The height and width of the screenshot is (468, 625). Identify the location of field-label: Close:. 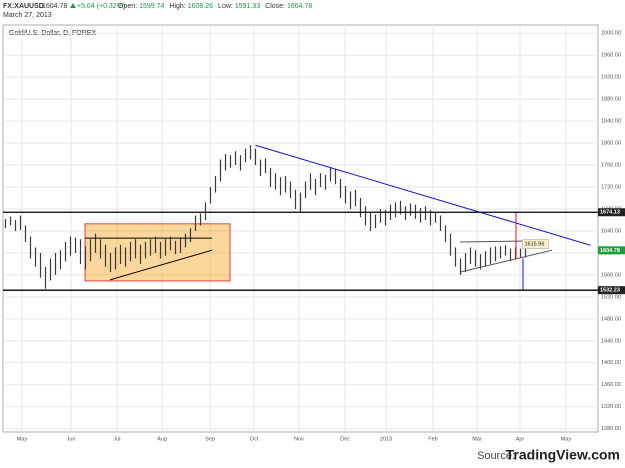
(275, 6).